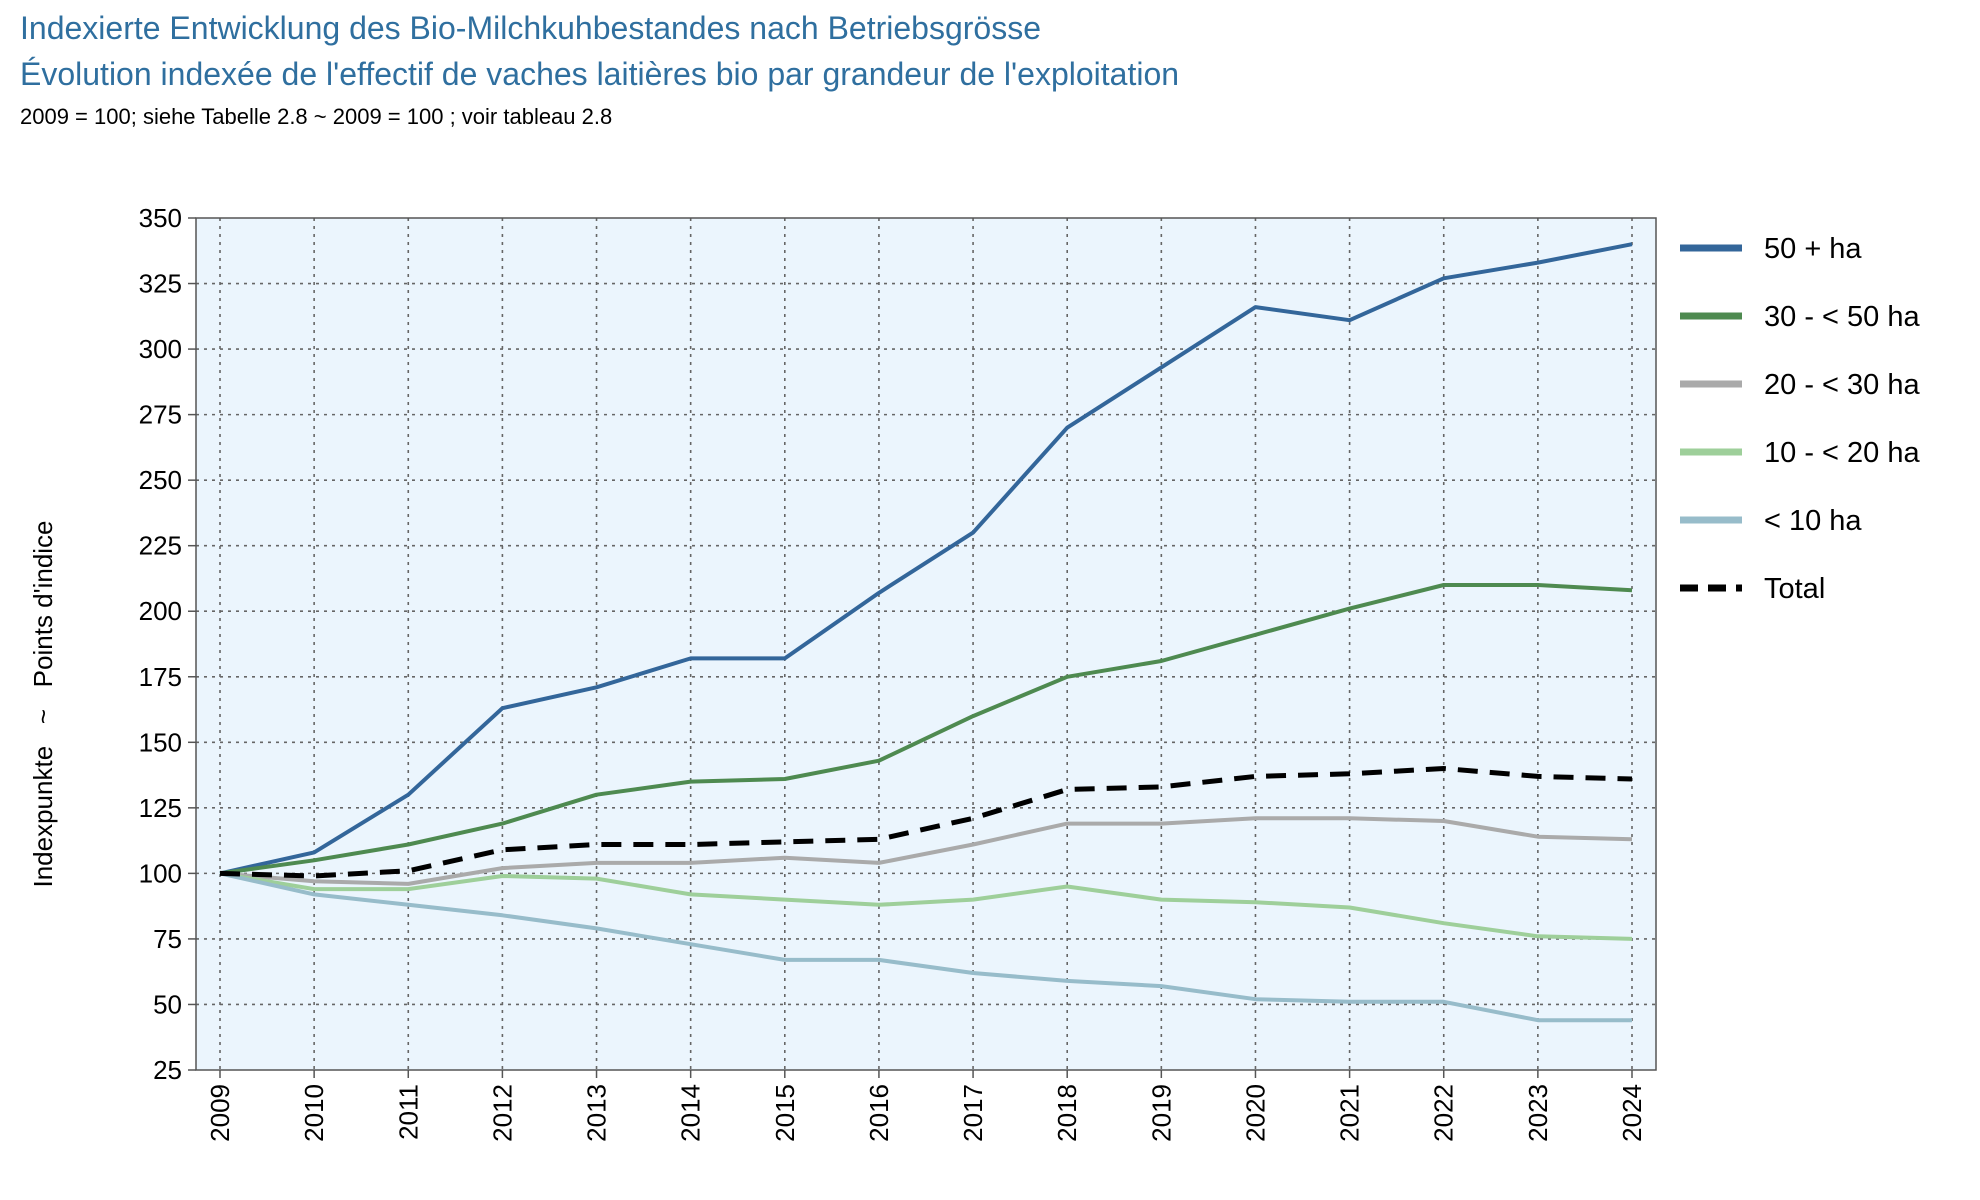 The width and height of the screenshot is (1980, 1200). What do you see at coordinates (160, 349) in the screenshot?
I see `y-tick-label: 300` at bounding box center [160, 349].